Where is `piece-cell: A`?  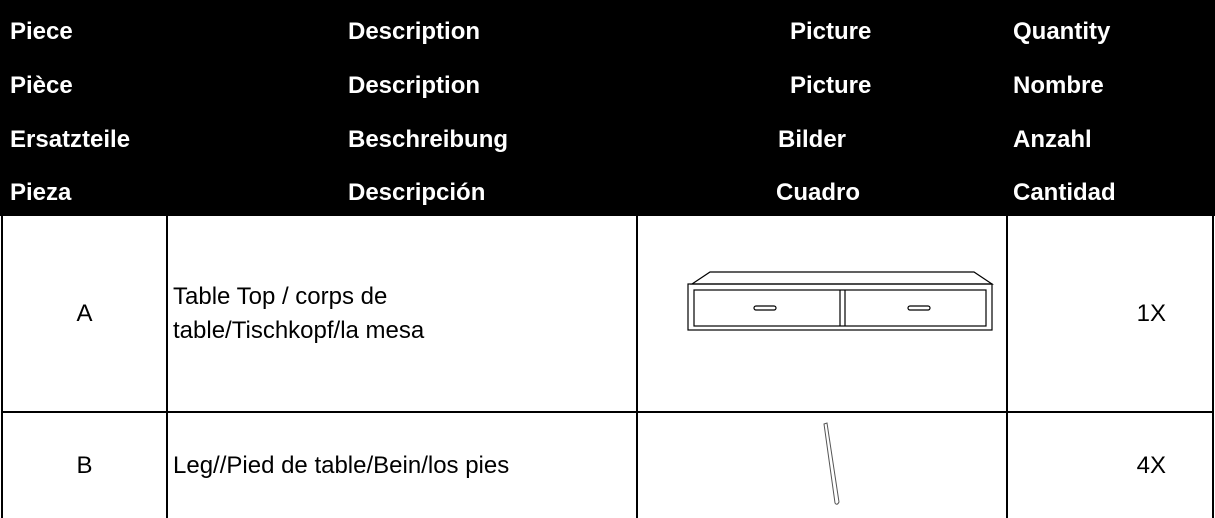 piece-cell: A is located at coordinates (84, 313).